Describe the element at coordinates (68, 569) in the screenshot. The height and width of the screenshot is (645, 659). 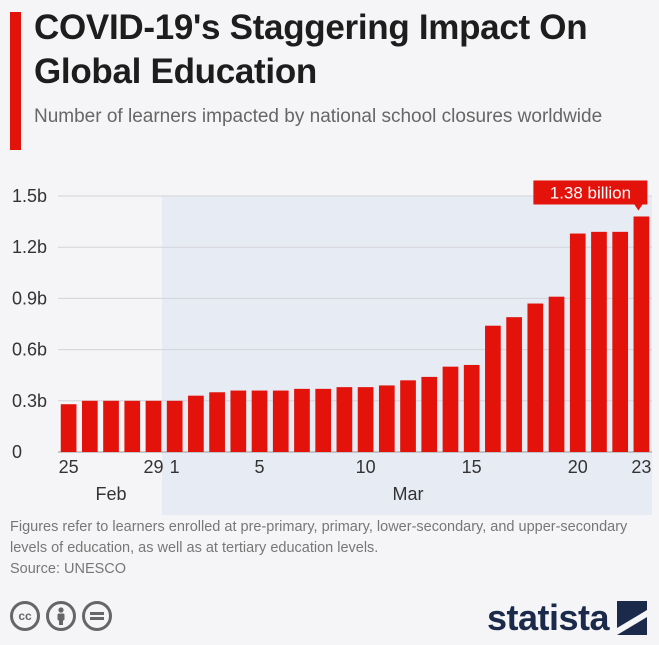
I see `source-text: Source: UNESCO` at that location.